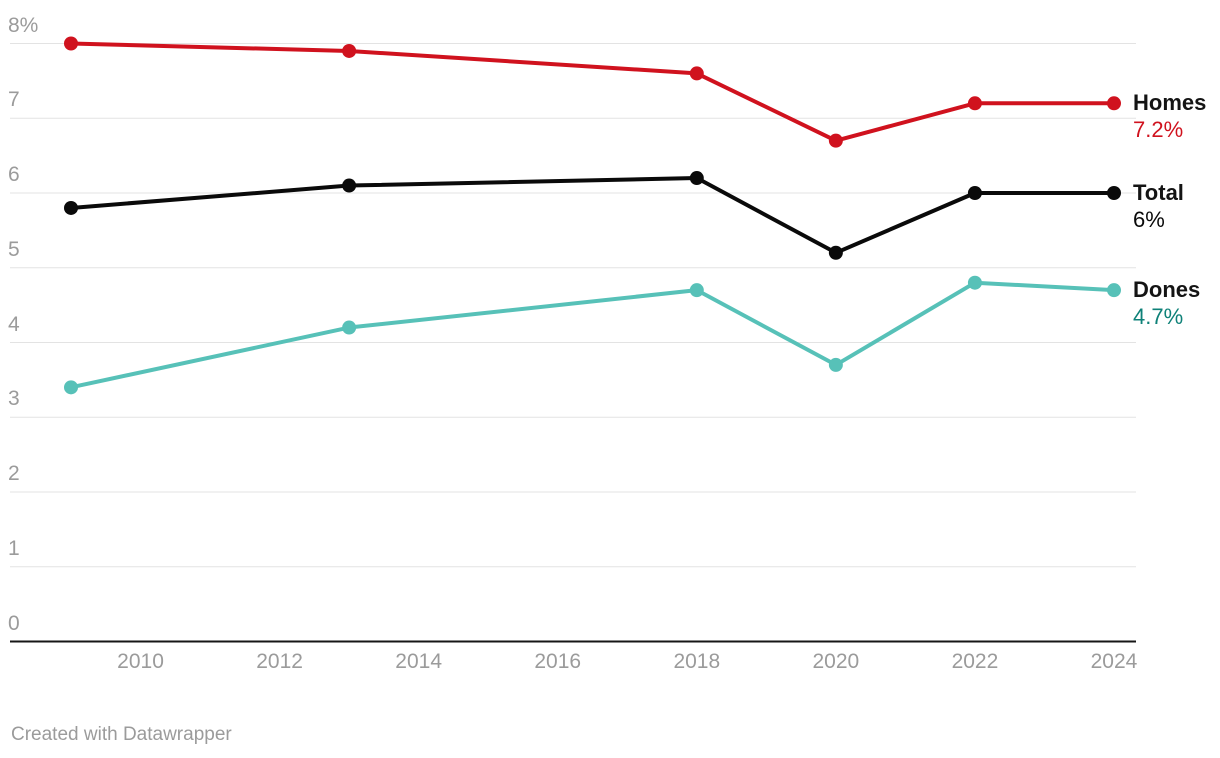  Describe the element at coordinates (974, 282) in the screenshot. I see `data-point-dones-2022` at that location.